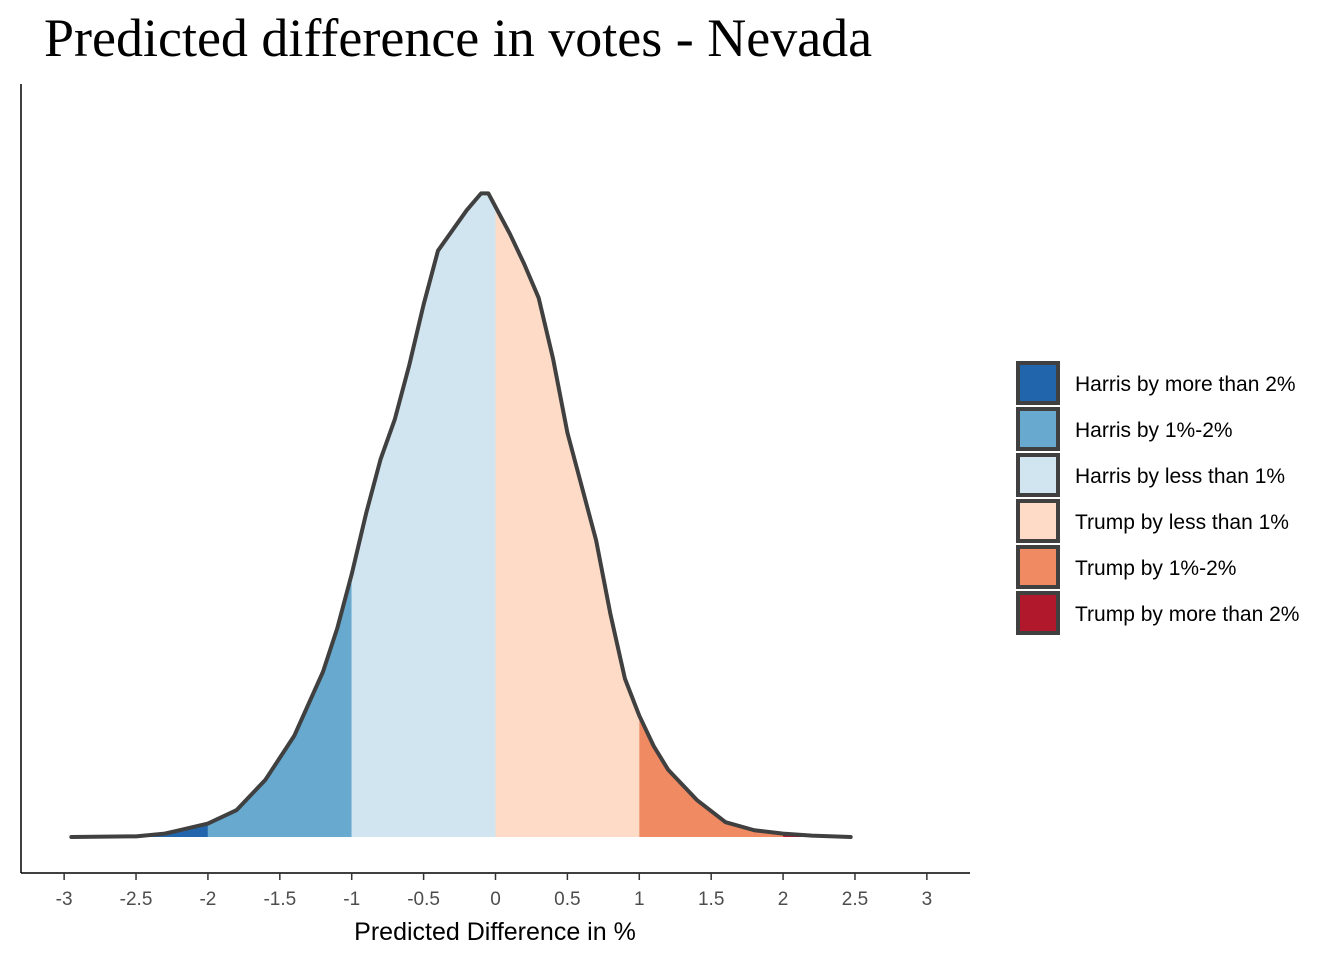  Describe the element at coordinates (495, 899) in the screenshot. I see `x-tick-label: 0` at that location.